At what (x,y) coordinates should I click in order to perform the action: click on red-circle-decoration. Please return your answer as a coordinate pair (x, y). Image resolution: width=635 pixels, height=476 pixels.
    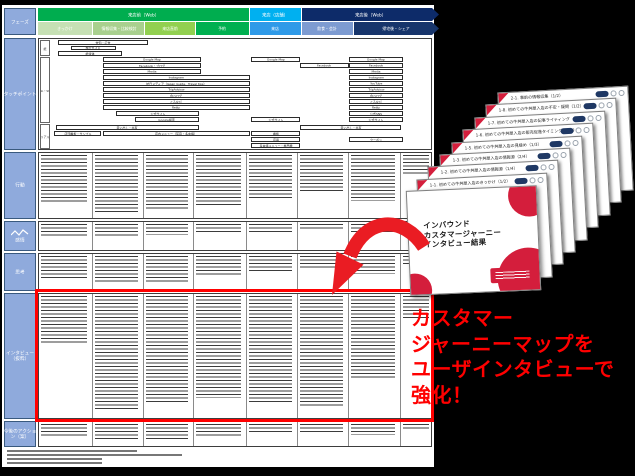
    Looking at the image, I should click on (524, 201).